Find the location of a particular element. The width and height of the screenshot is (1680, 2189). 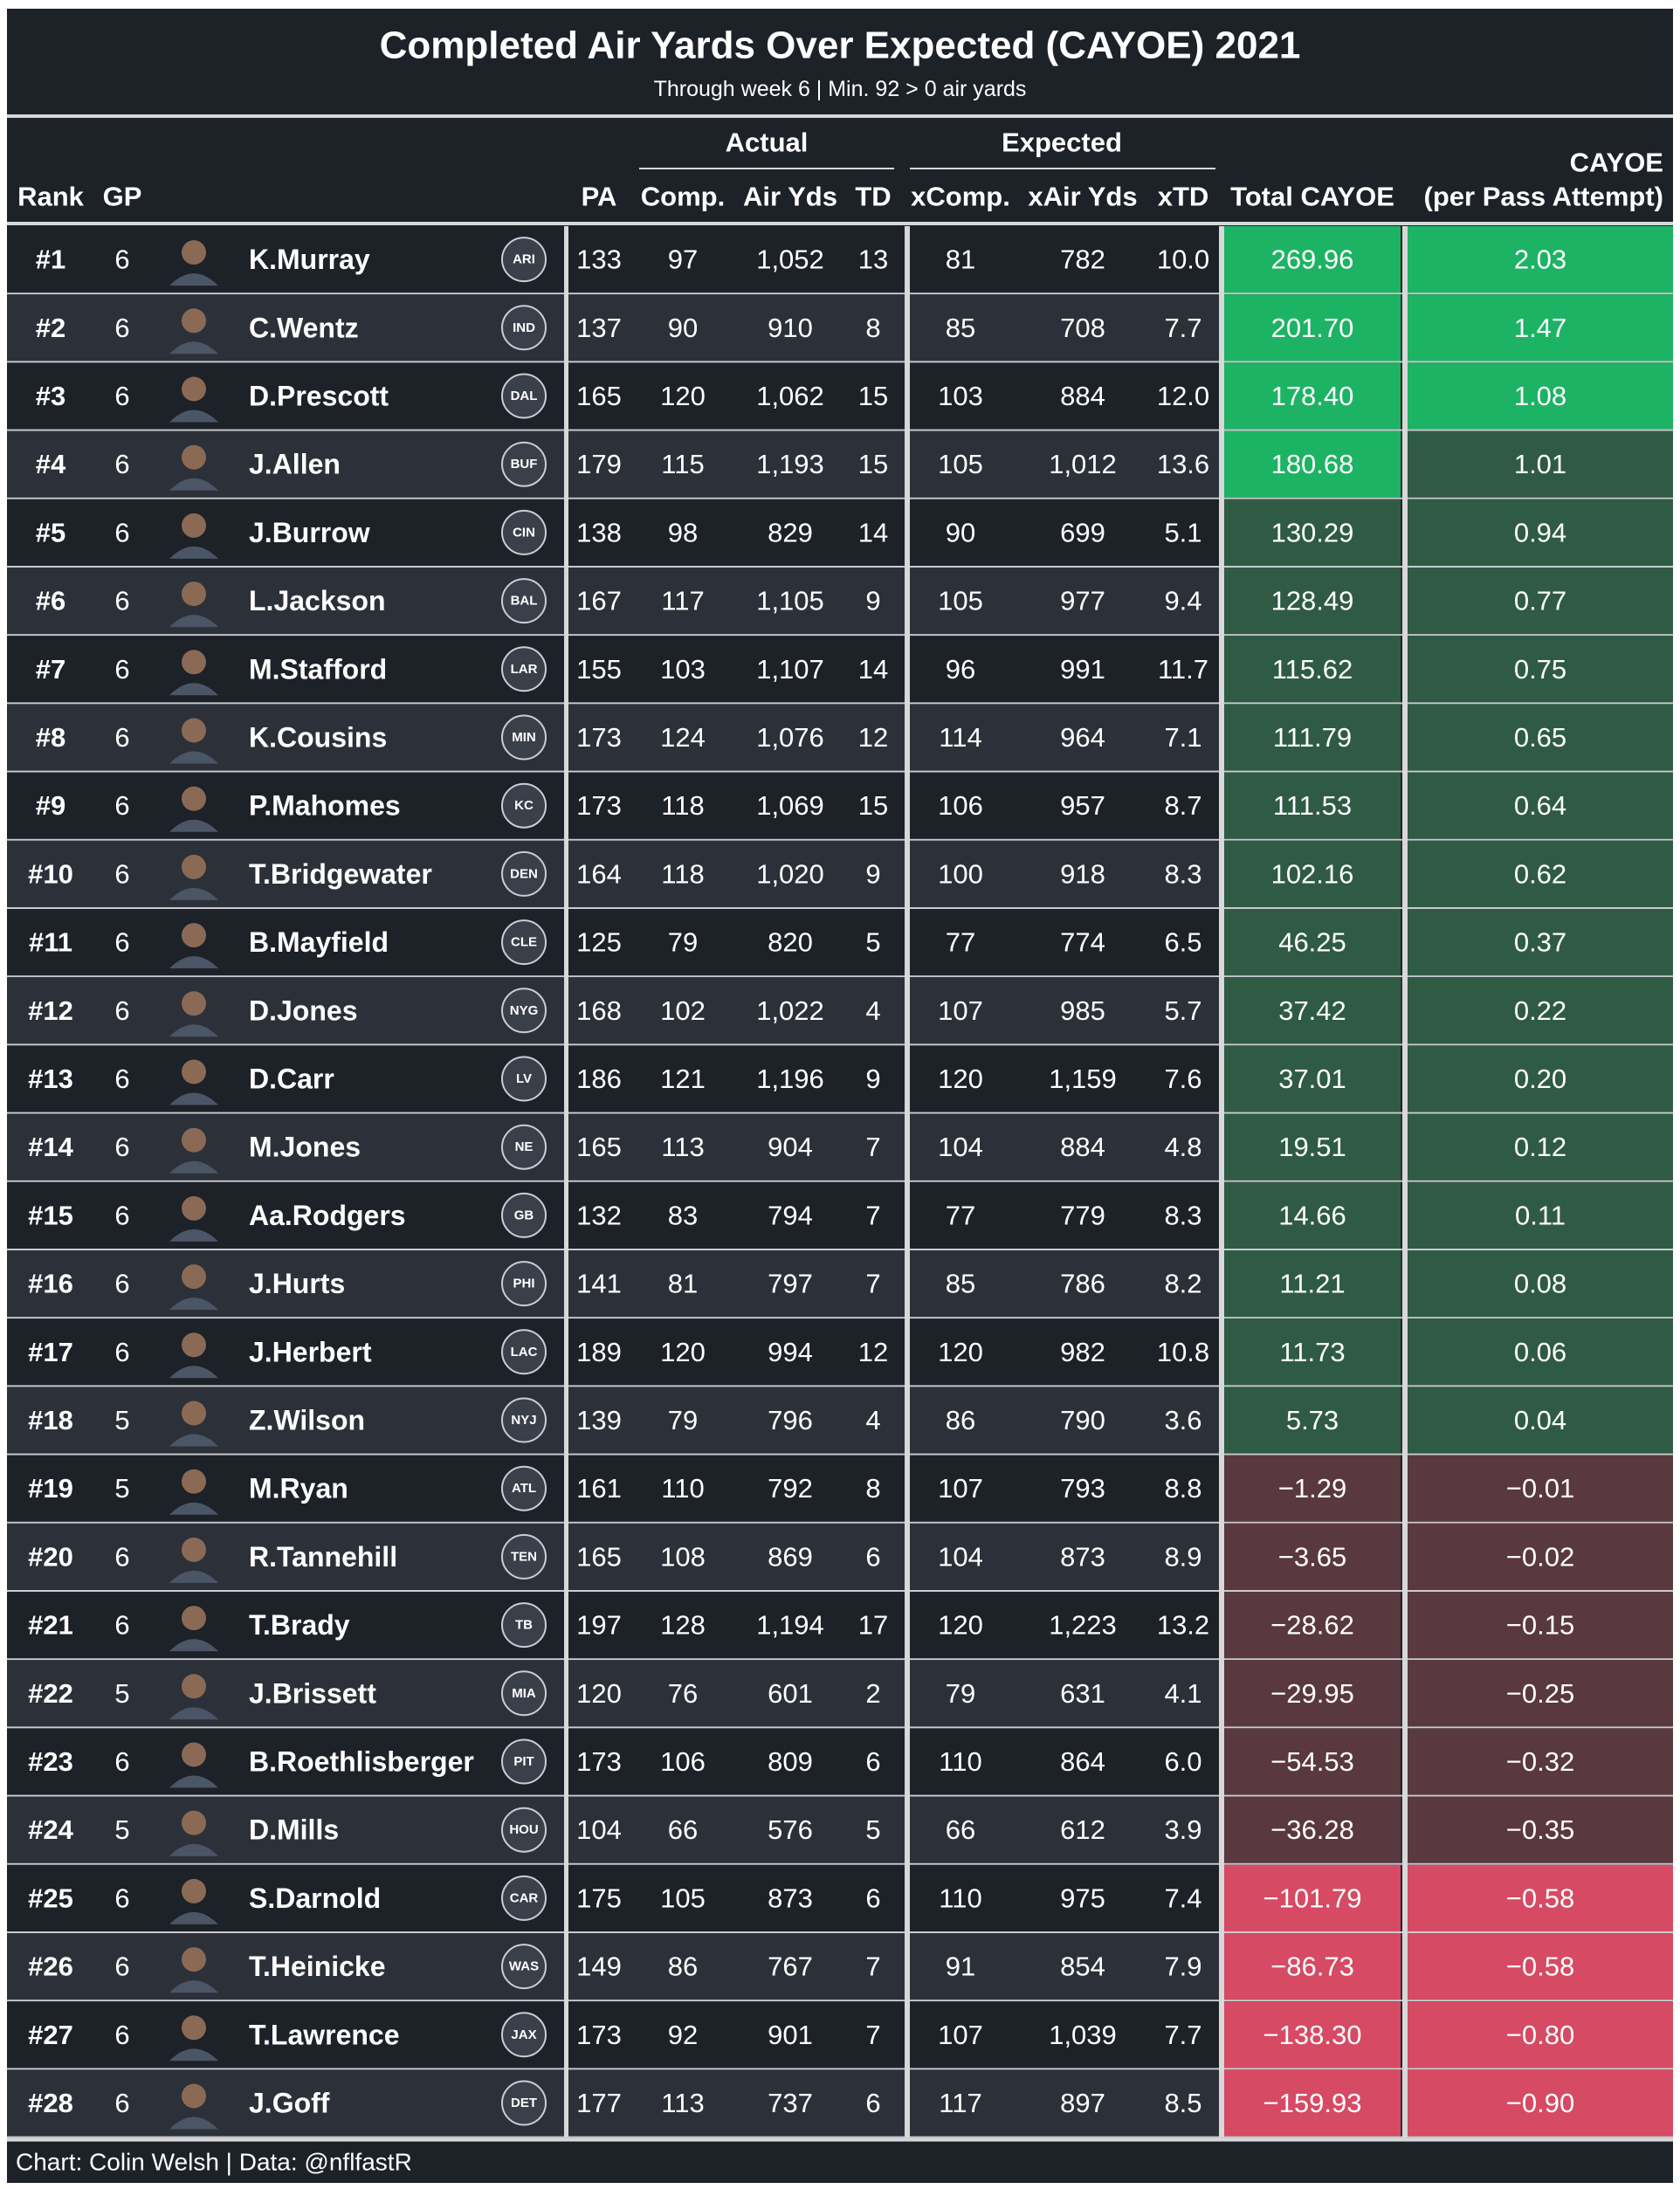

td-cell: 7 is located at coordinates (872, 1215).